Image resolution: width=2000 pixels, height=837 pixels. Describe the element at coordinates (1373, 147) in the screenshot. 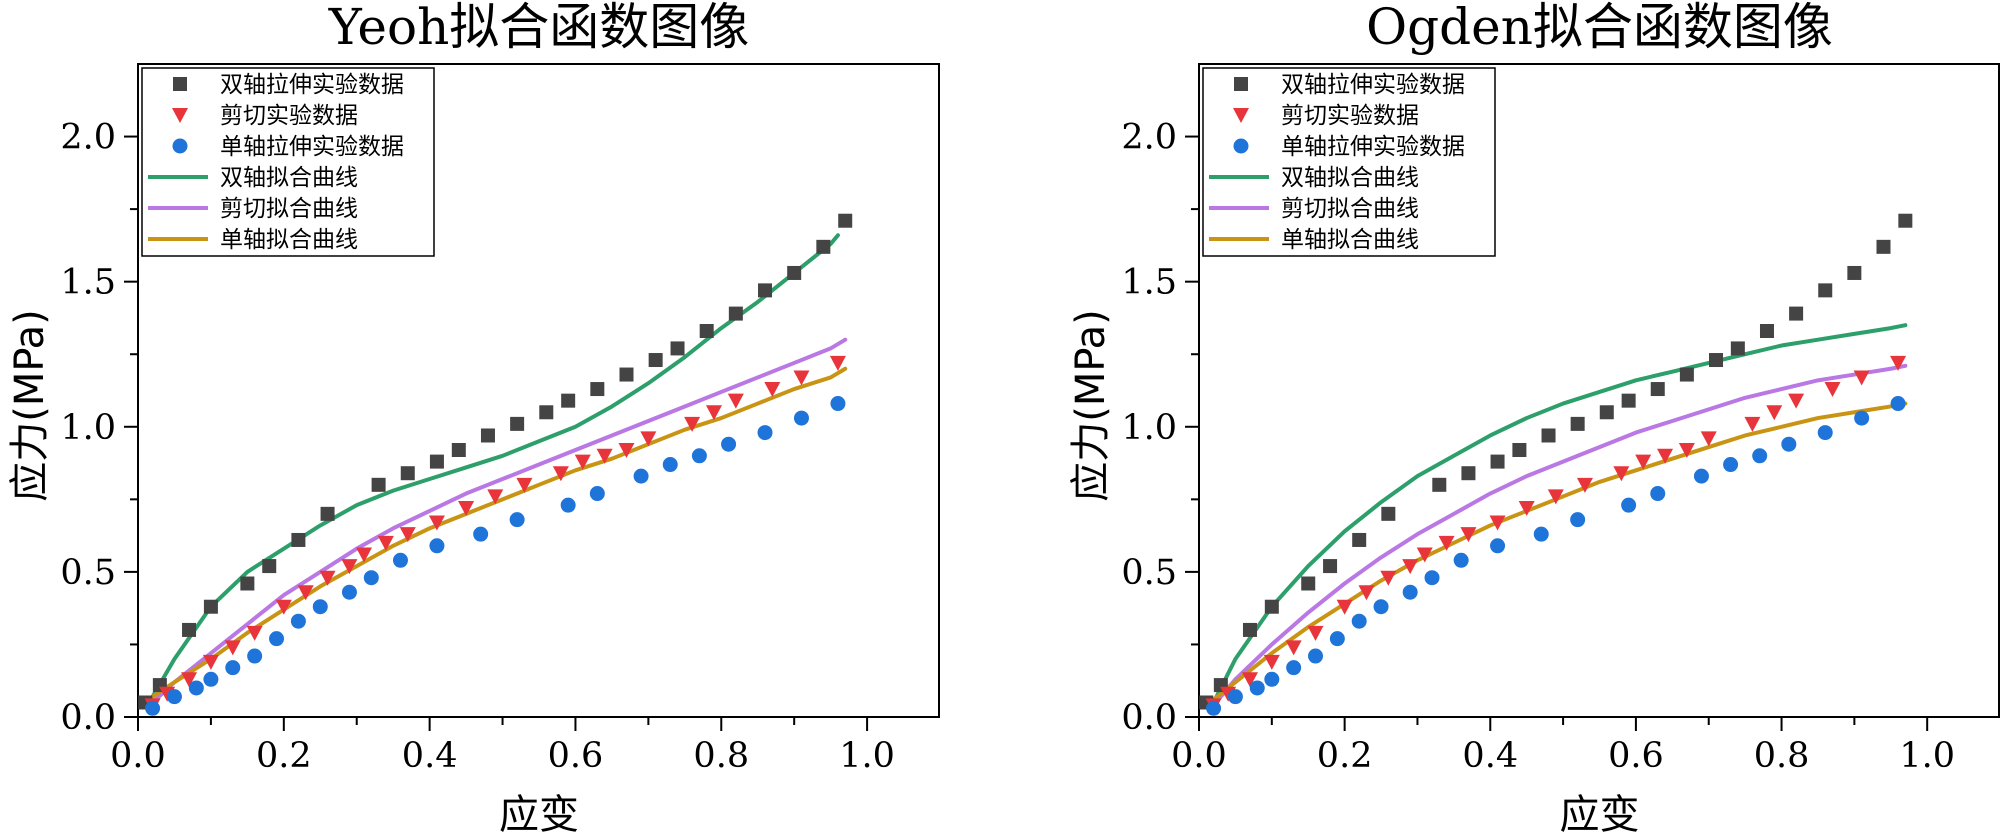

I see `legend-label: 单轴拉伸实验数据` at that location.